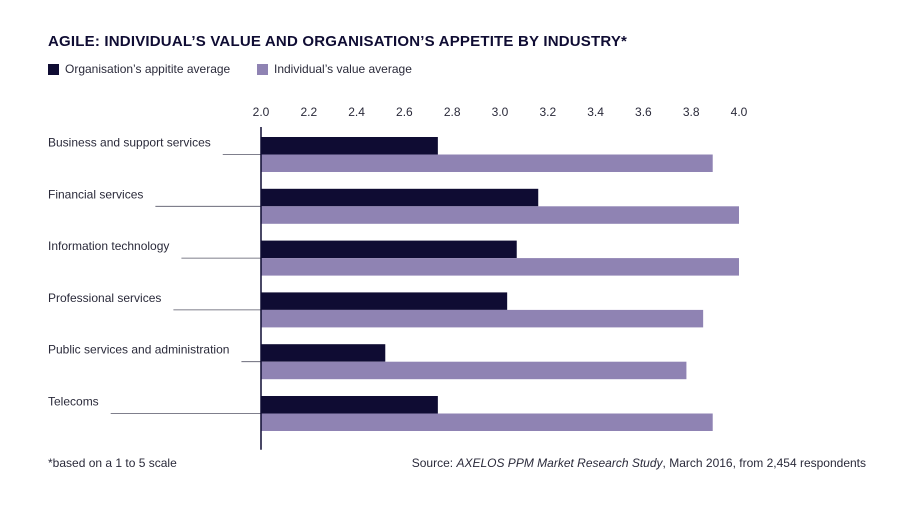 Image resolution: width=900 pixels, height=506 pixels. Describe the element at coordinates (53, 69) in the screenshot. I see `legend-swatch-organisation` at that location.